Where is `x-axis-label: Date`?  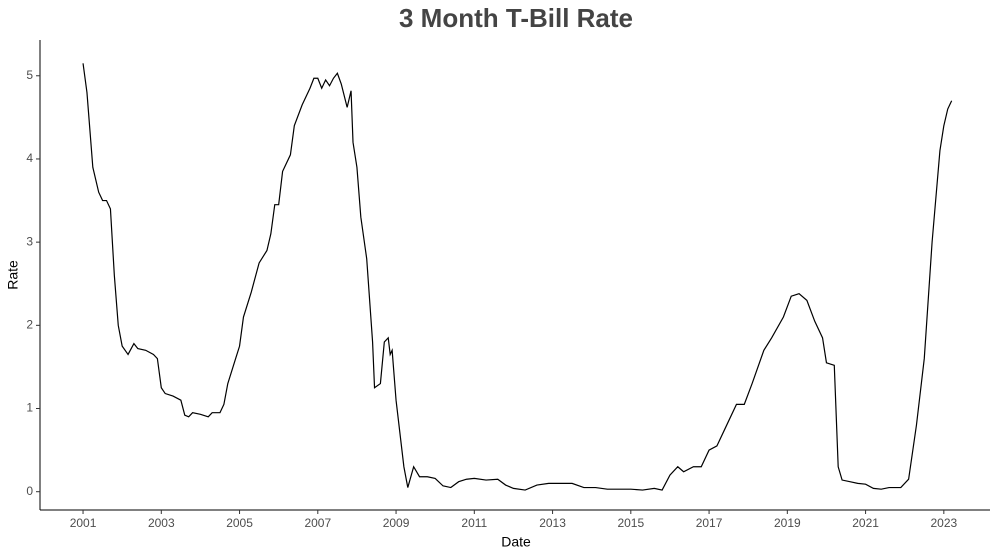 x-axis-label: Date is located at coordinates (516, 542).